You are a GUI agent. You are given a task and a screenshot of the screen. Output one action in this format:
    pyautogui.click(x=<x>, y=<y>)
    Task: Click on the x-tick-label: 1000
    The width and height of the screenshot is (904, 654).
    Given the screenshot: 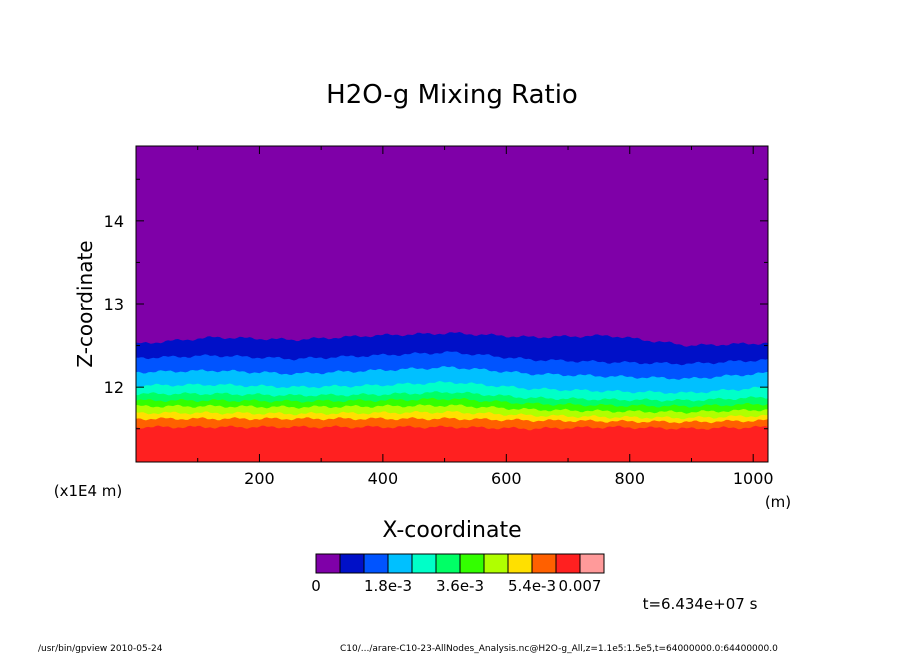 What is the action you would take?
    pyautogui.click(x=753, y=478)
    